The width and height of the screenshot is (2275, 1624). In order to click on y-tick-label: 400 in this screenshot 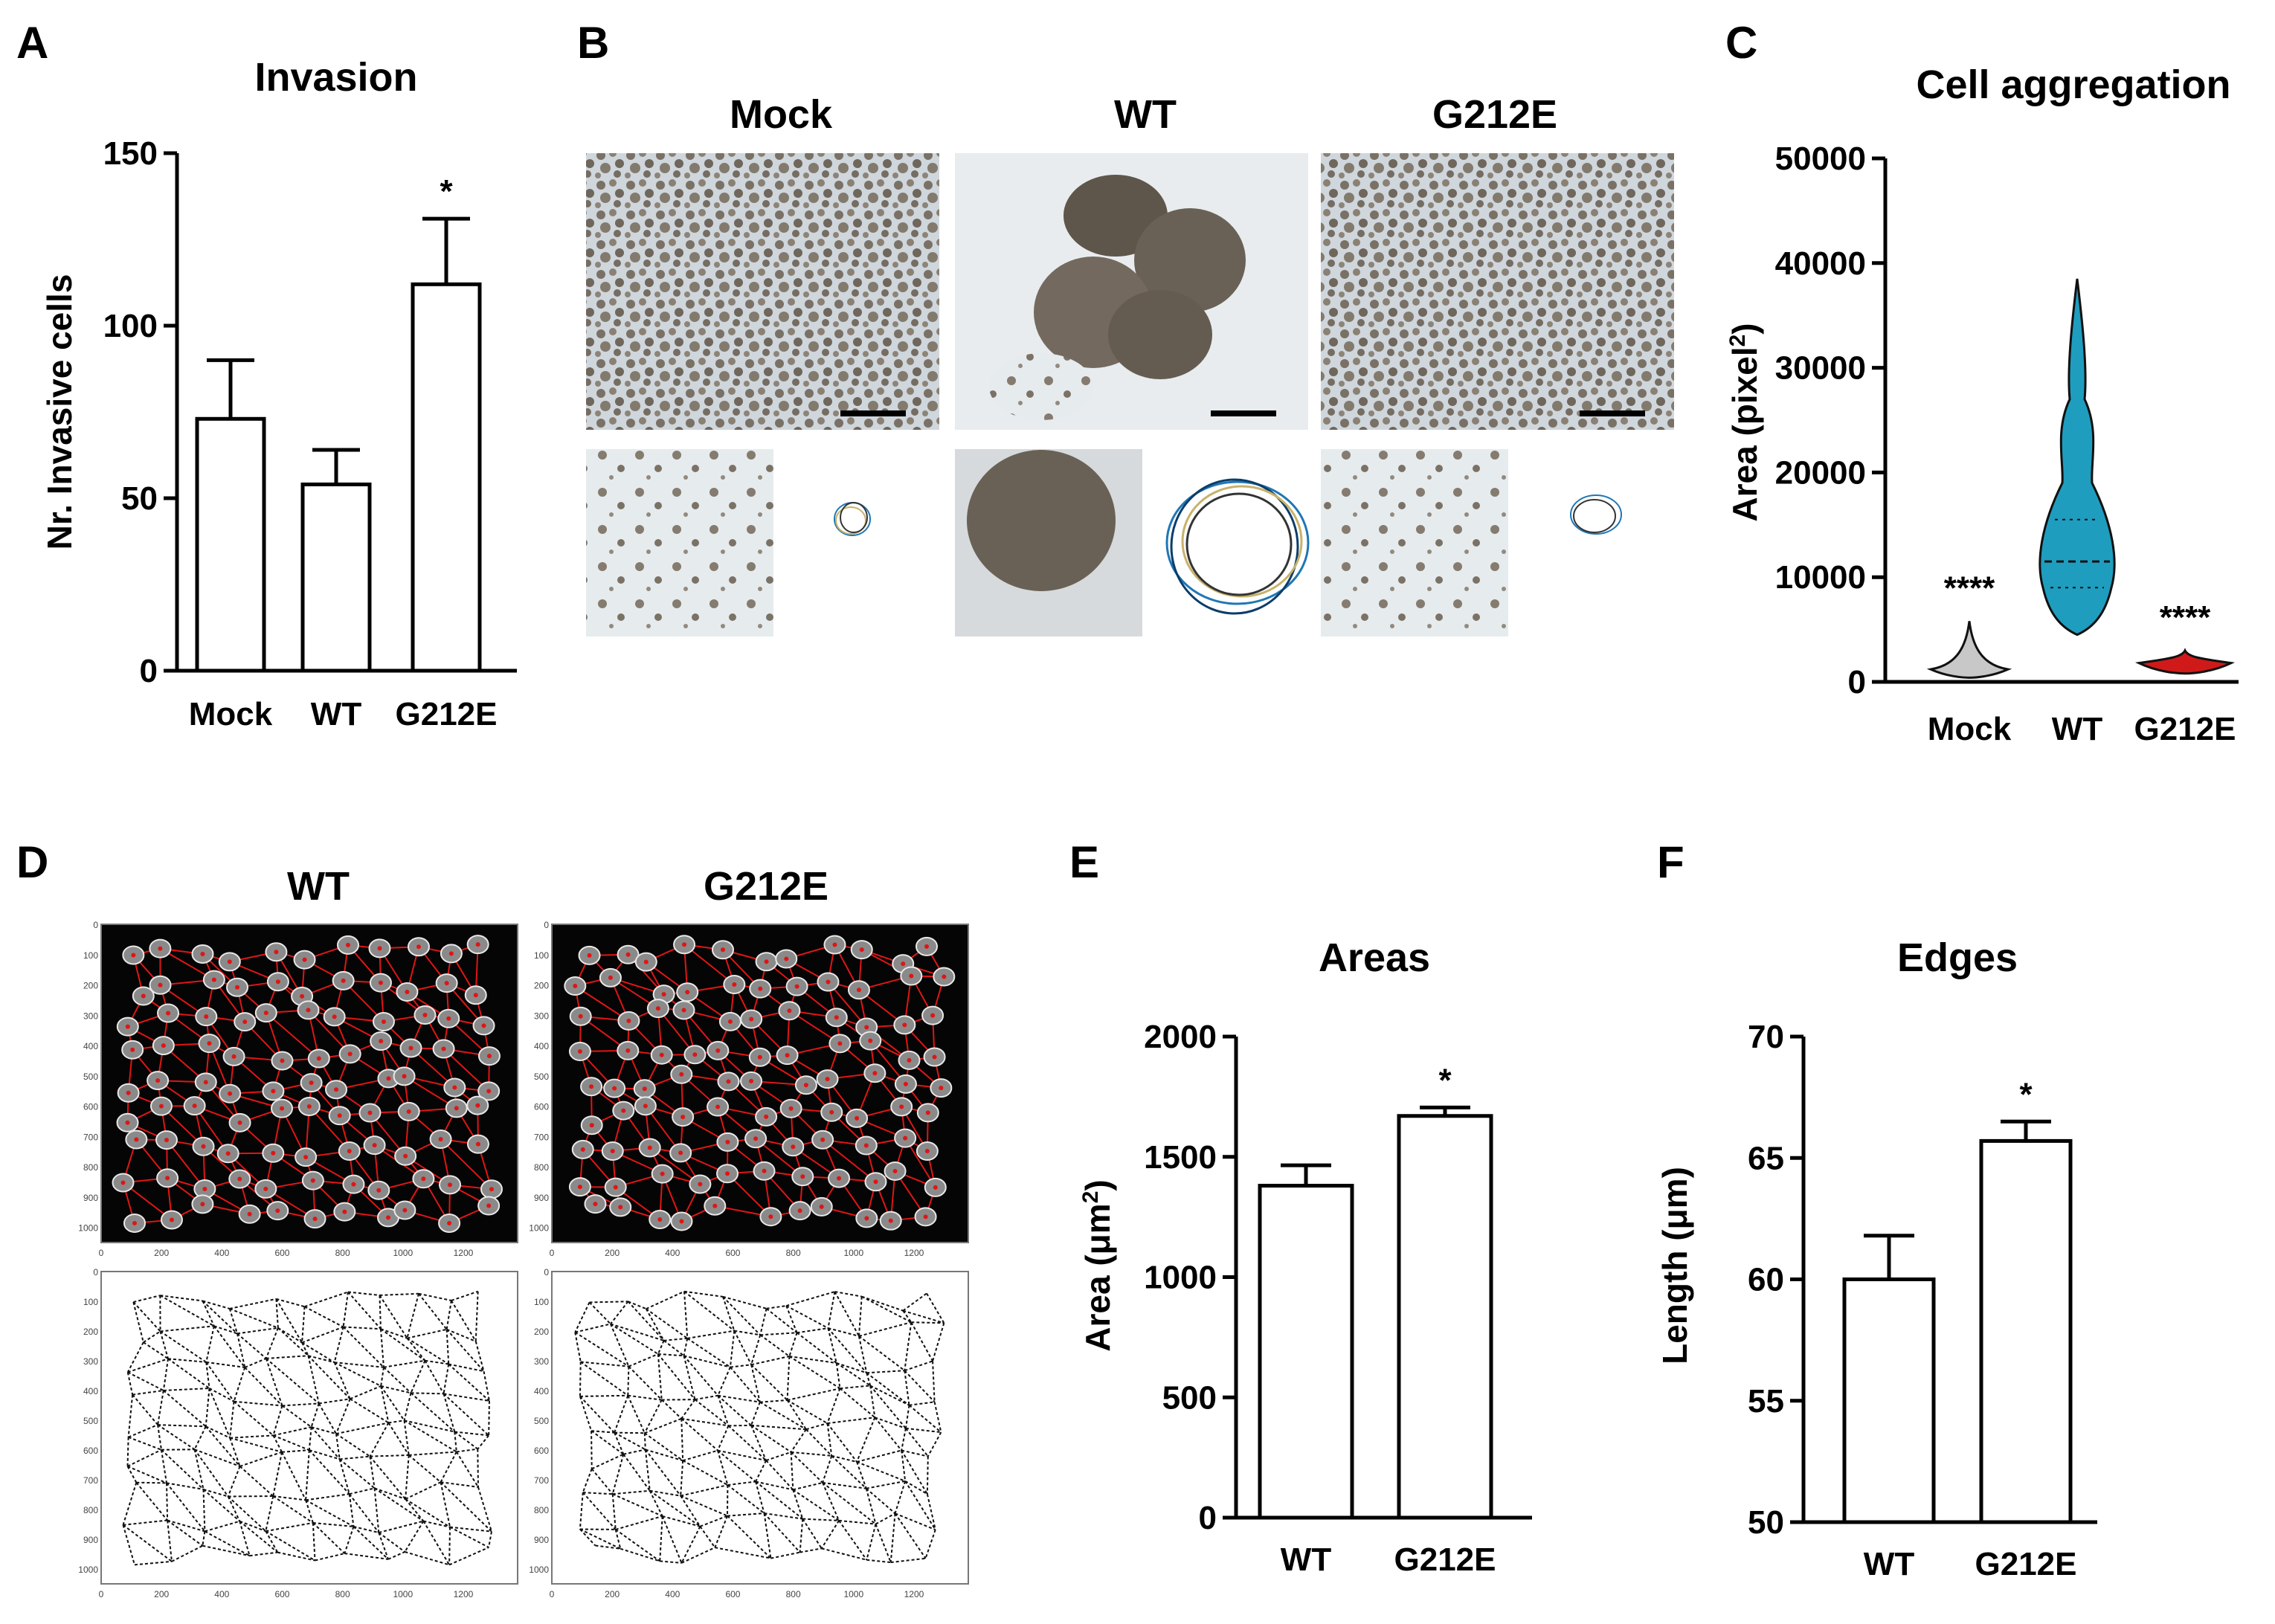, I will do `click(90, 1046)`.